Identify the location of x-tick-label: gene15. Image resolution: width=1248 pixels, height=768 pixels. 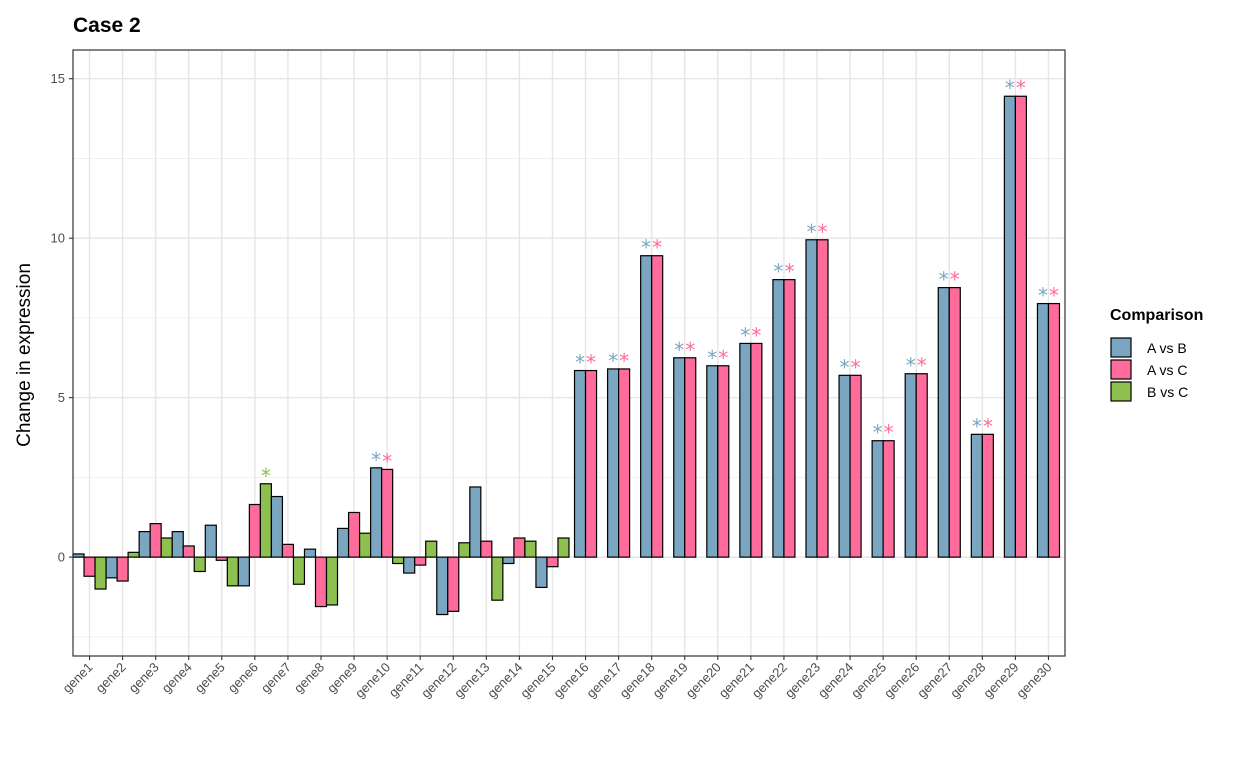
(537, 680).